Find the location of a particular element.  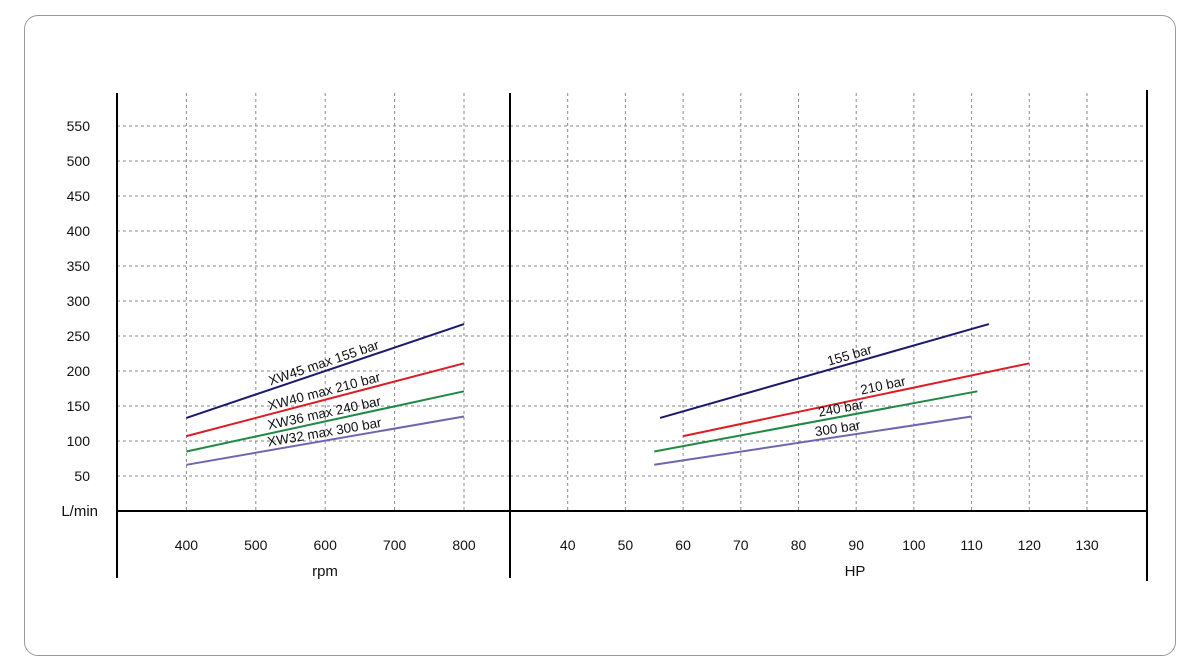

y-tick-label: 100 is located at coordinates (79, 441).